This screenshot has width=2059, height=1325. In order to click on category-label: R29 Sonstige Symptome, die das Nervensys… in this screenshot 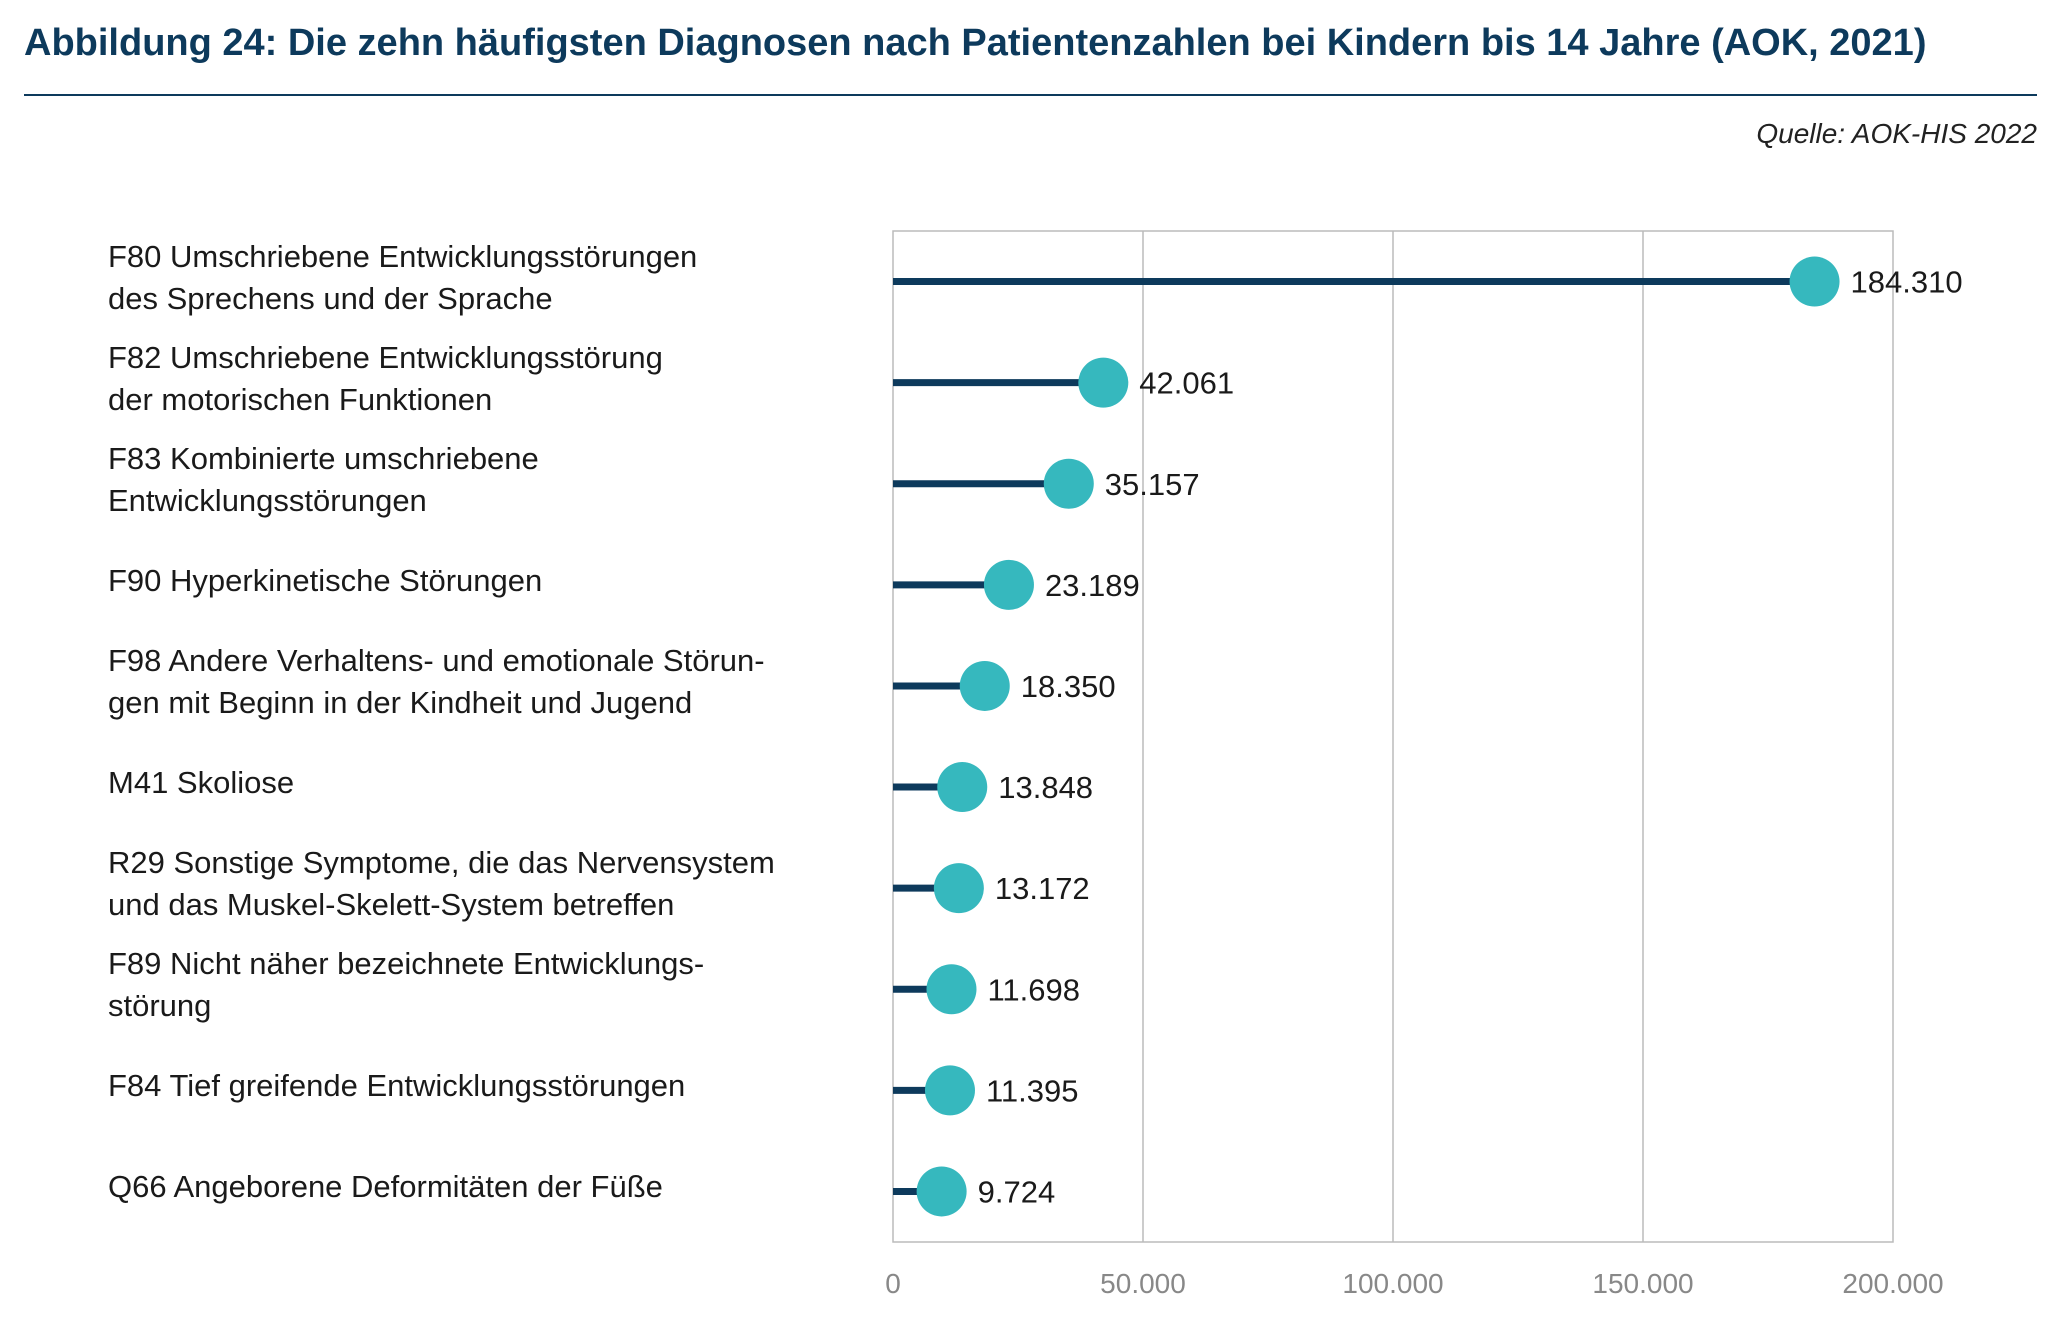, I will do `click(441, 884)`.